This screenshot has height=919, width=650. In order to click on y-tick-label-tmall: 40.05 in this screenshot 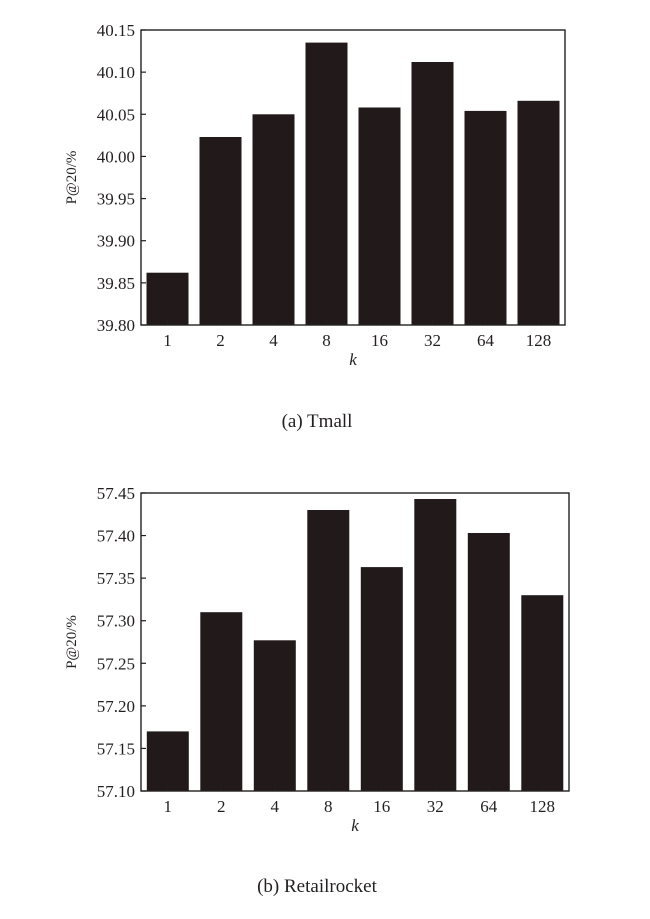, I will do `click(116, 114)`.